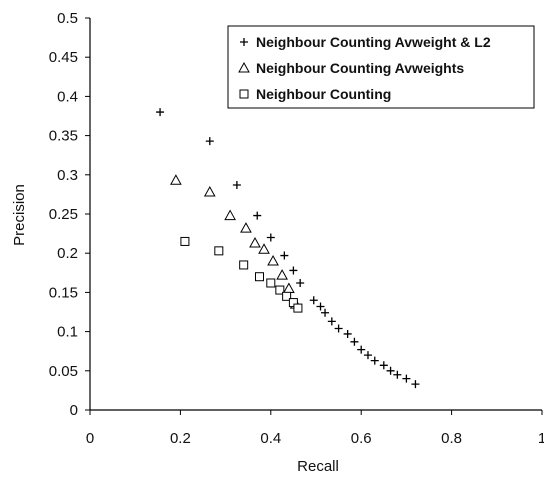 Image resolution: width=544 pixels, height=479 pixels. Describe the element at coordinates (63, 214) in the screenshot. I see `y-tick-label: 0.25` at that location.